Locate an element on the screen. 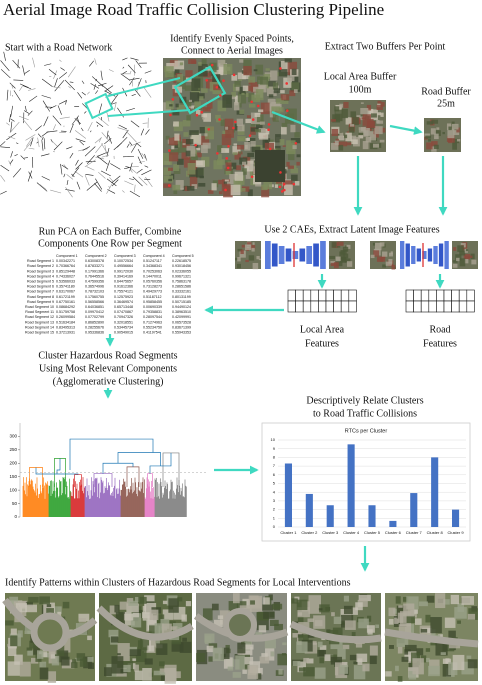 This screenshot has height=685, width=482. table-cell: 0.75574121 is located at coordinates (123, 292).